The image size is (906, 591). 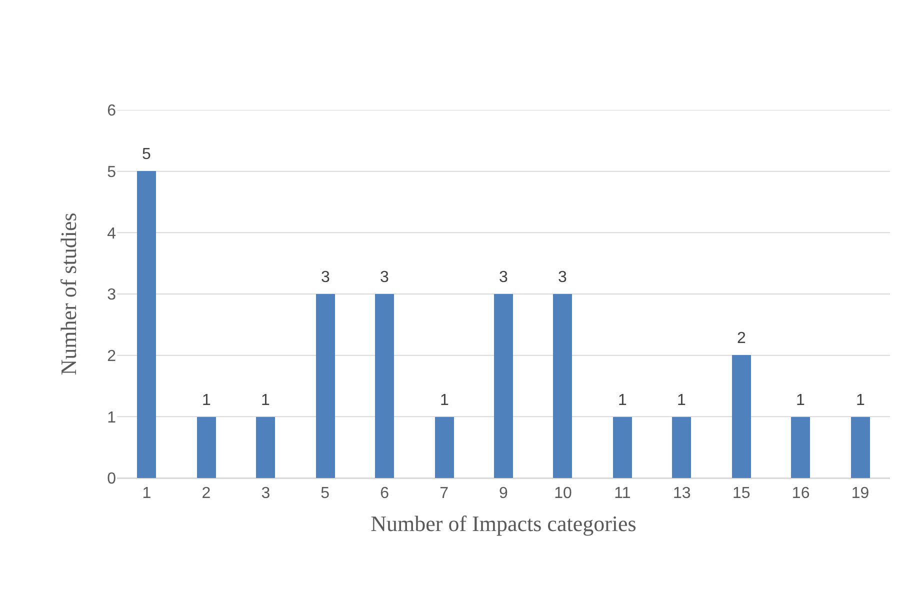 I want to click on x-tick-label: 3, so click(x=265, y=493).